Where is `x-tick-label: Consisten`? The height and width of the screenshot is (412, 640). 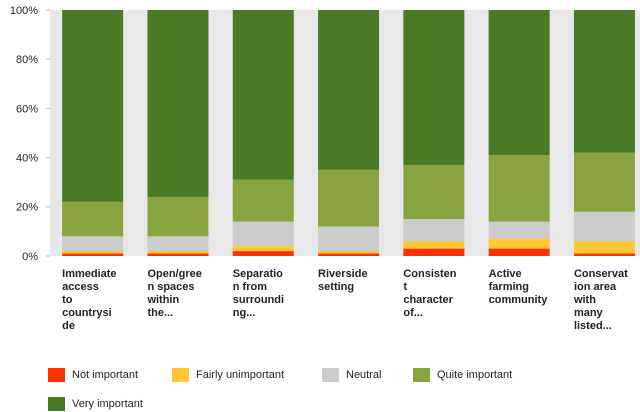 x-tick-label: Consisten is located at coordinates (429, 274).